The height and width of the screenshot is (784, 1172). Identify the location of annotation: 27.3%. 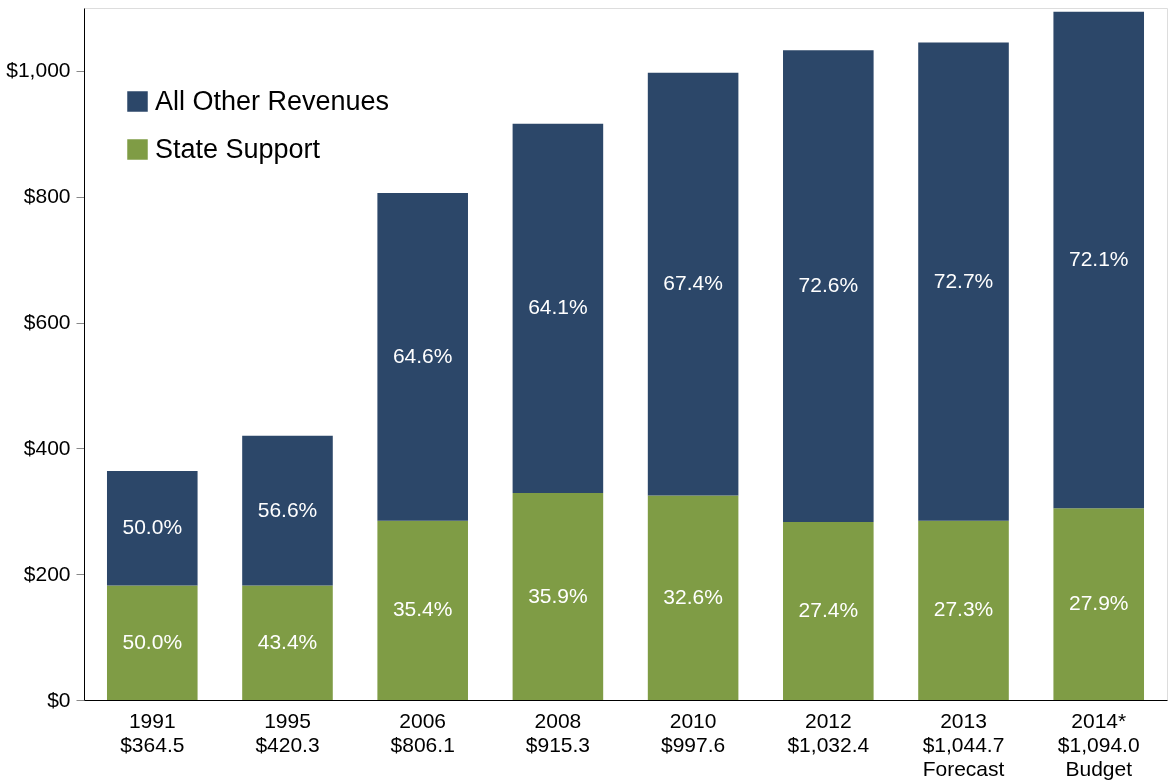
(963, 609).